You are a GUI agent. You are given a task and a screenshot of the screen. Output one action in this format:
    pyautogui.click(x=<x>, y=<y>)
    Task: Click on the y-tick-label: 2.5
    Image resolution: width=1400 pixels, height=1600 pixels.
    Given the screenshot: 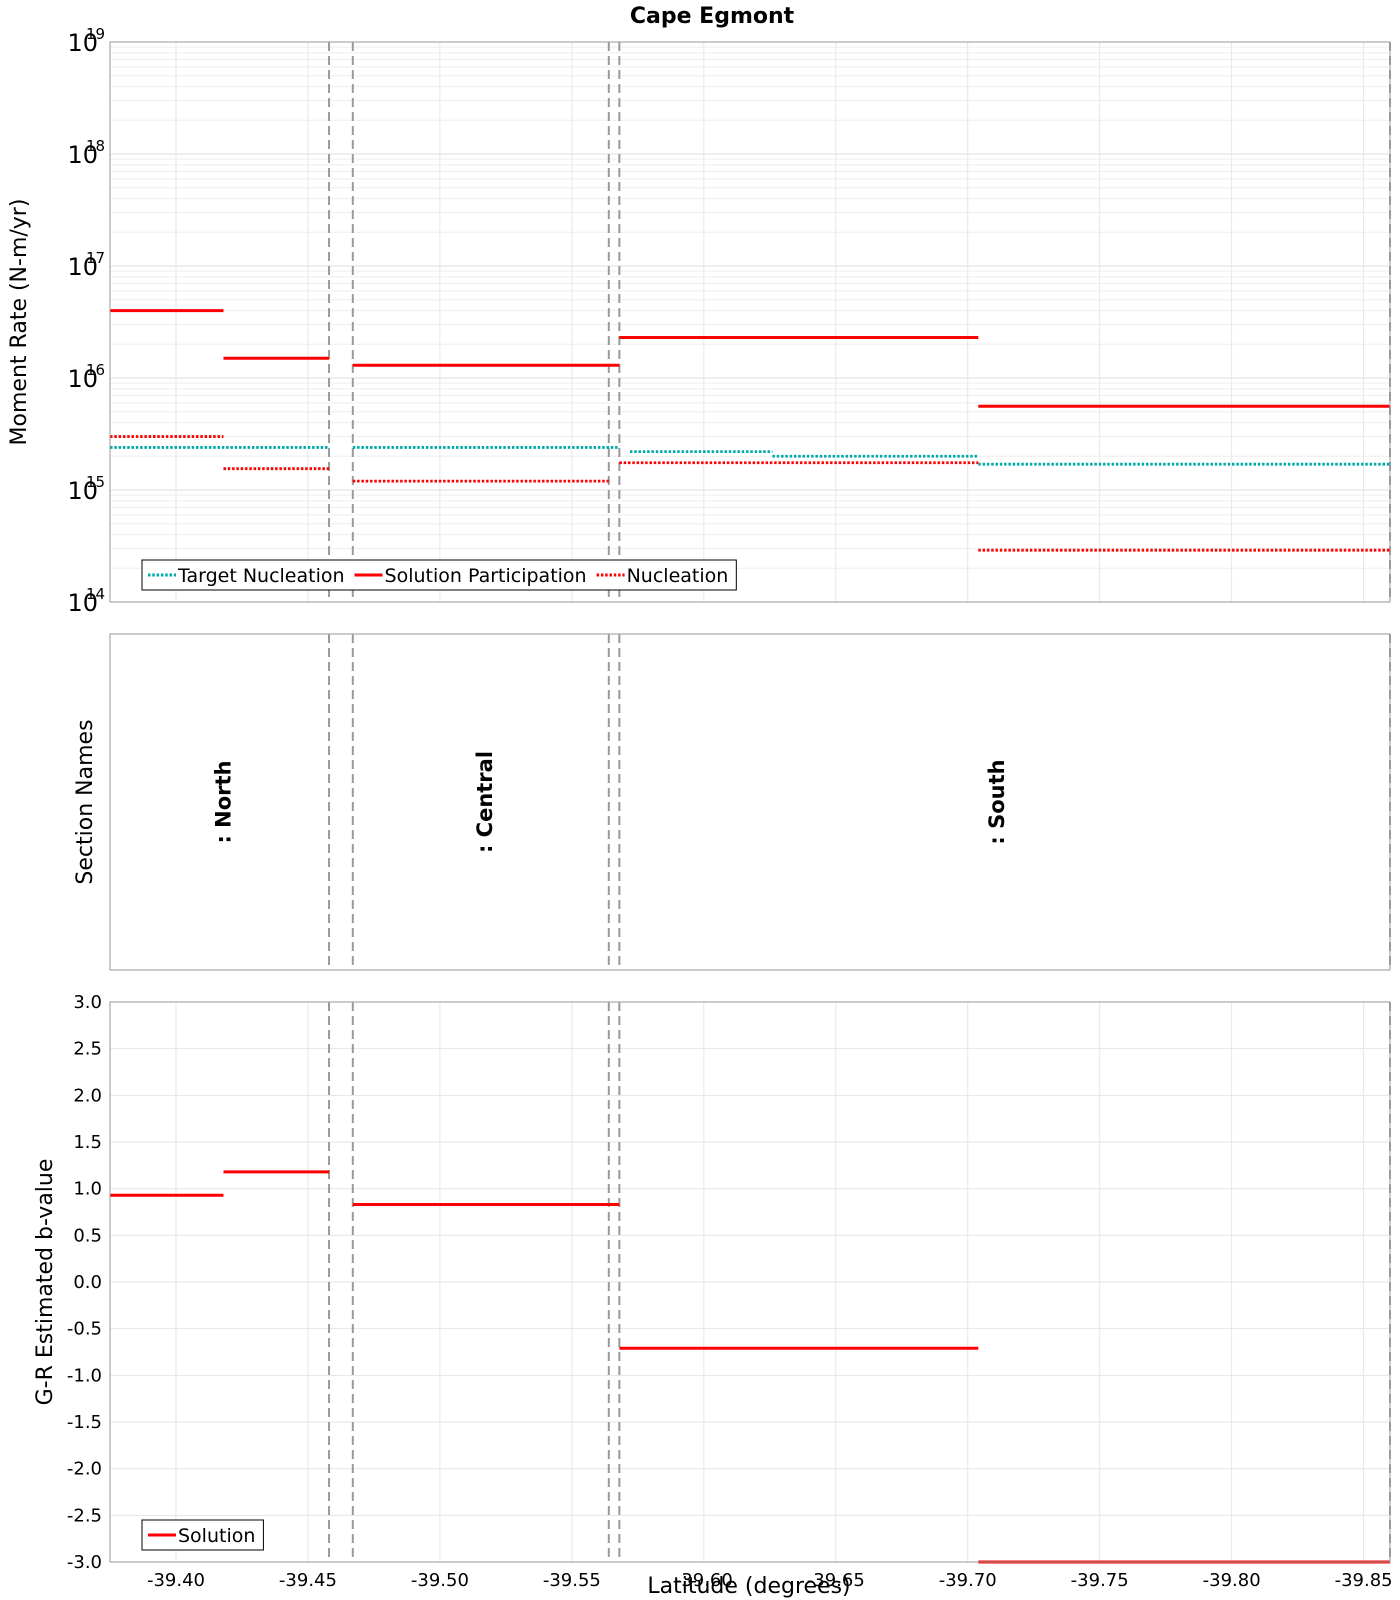 What is the action you would take?
    pyautogui.click(x=87, y=1049)
    